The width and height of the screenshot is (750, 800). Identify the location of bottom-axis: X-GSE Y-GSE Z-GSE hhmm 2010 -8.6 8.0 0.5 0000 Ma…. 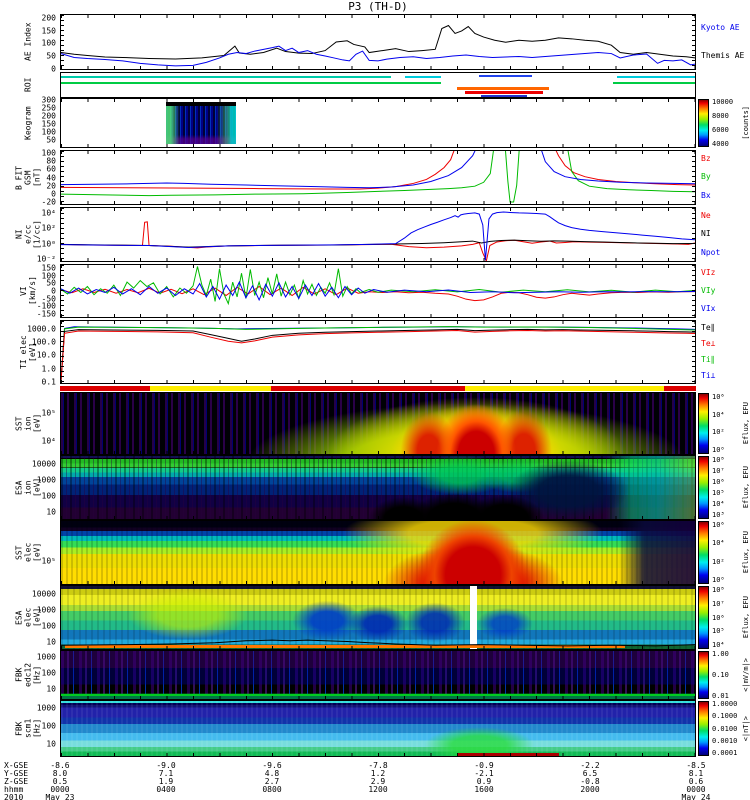
(375, 780).